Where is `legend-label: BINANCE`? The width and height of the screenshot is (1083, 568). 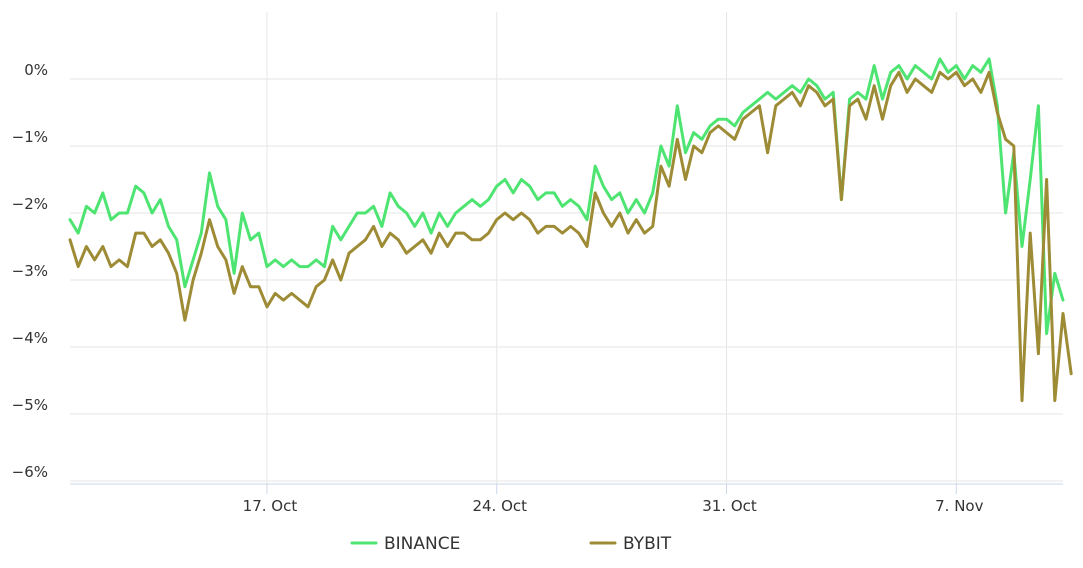 legend-label: BINANCE is located at coordinates (422, 544).